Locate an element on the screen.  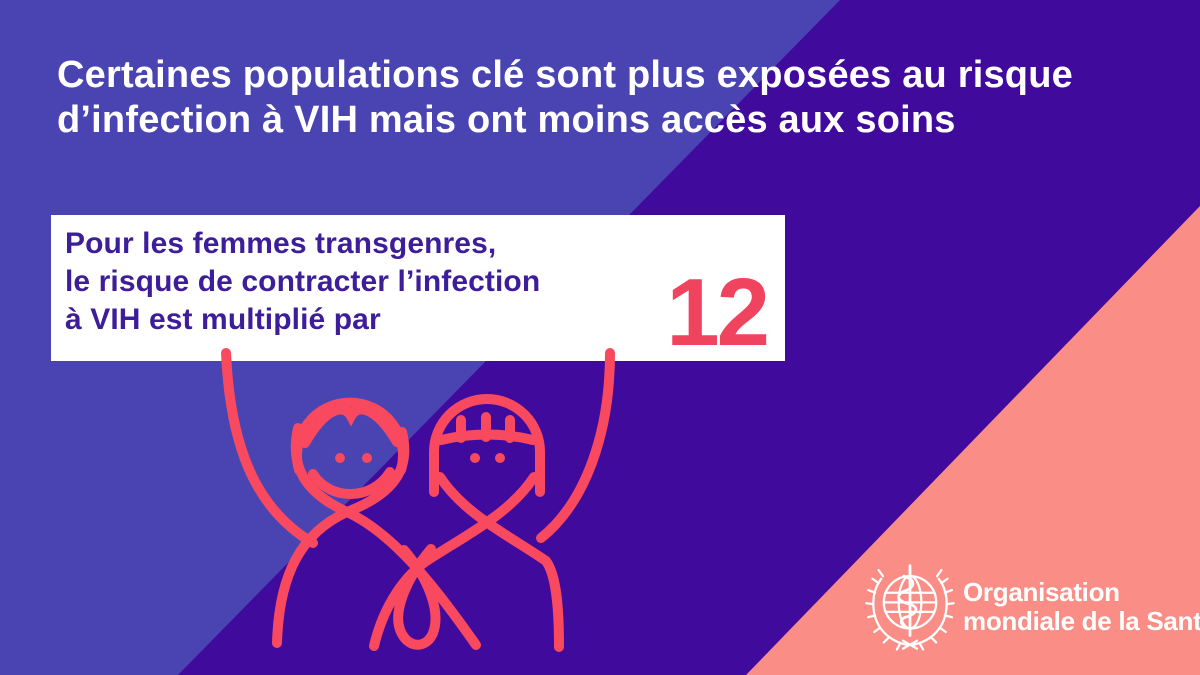
left-figure-head is located at coordinates (350, 436).